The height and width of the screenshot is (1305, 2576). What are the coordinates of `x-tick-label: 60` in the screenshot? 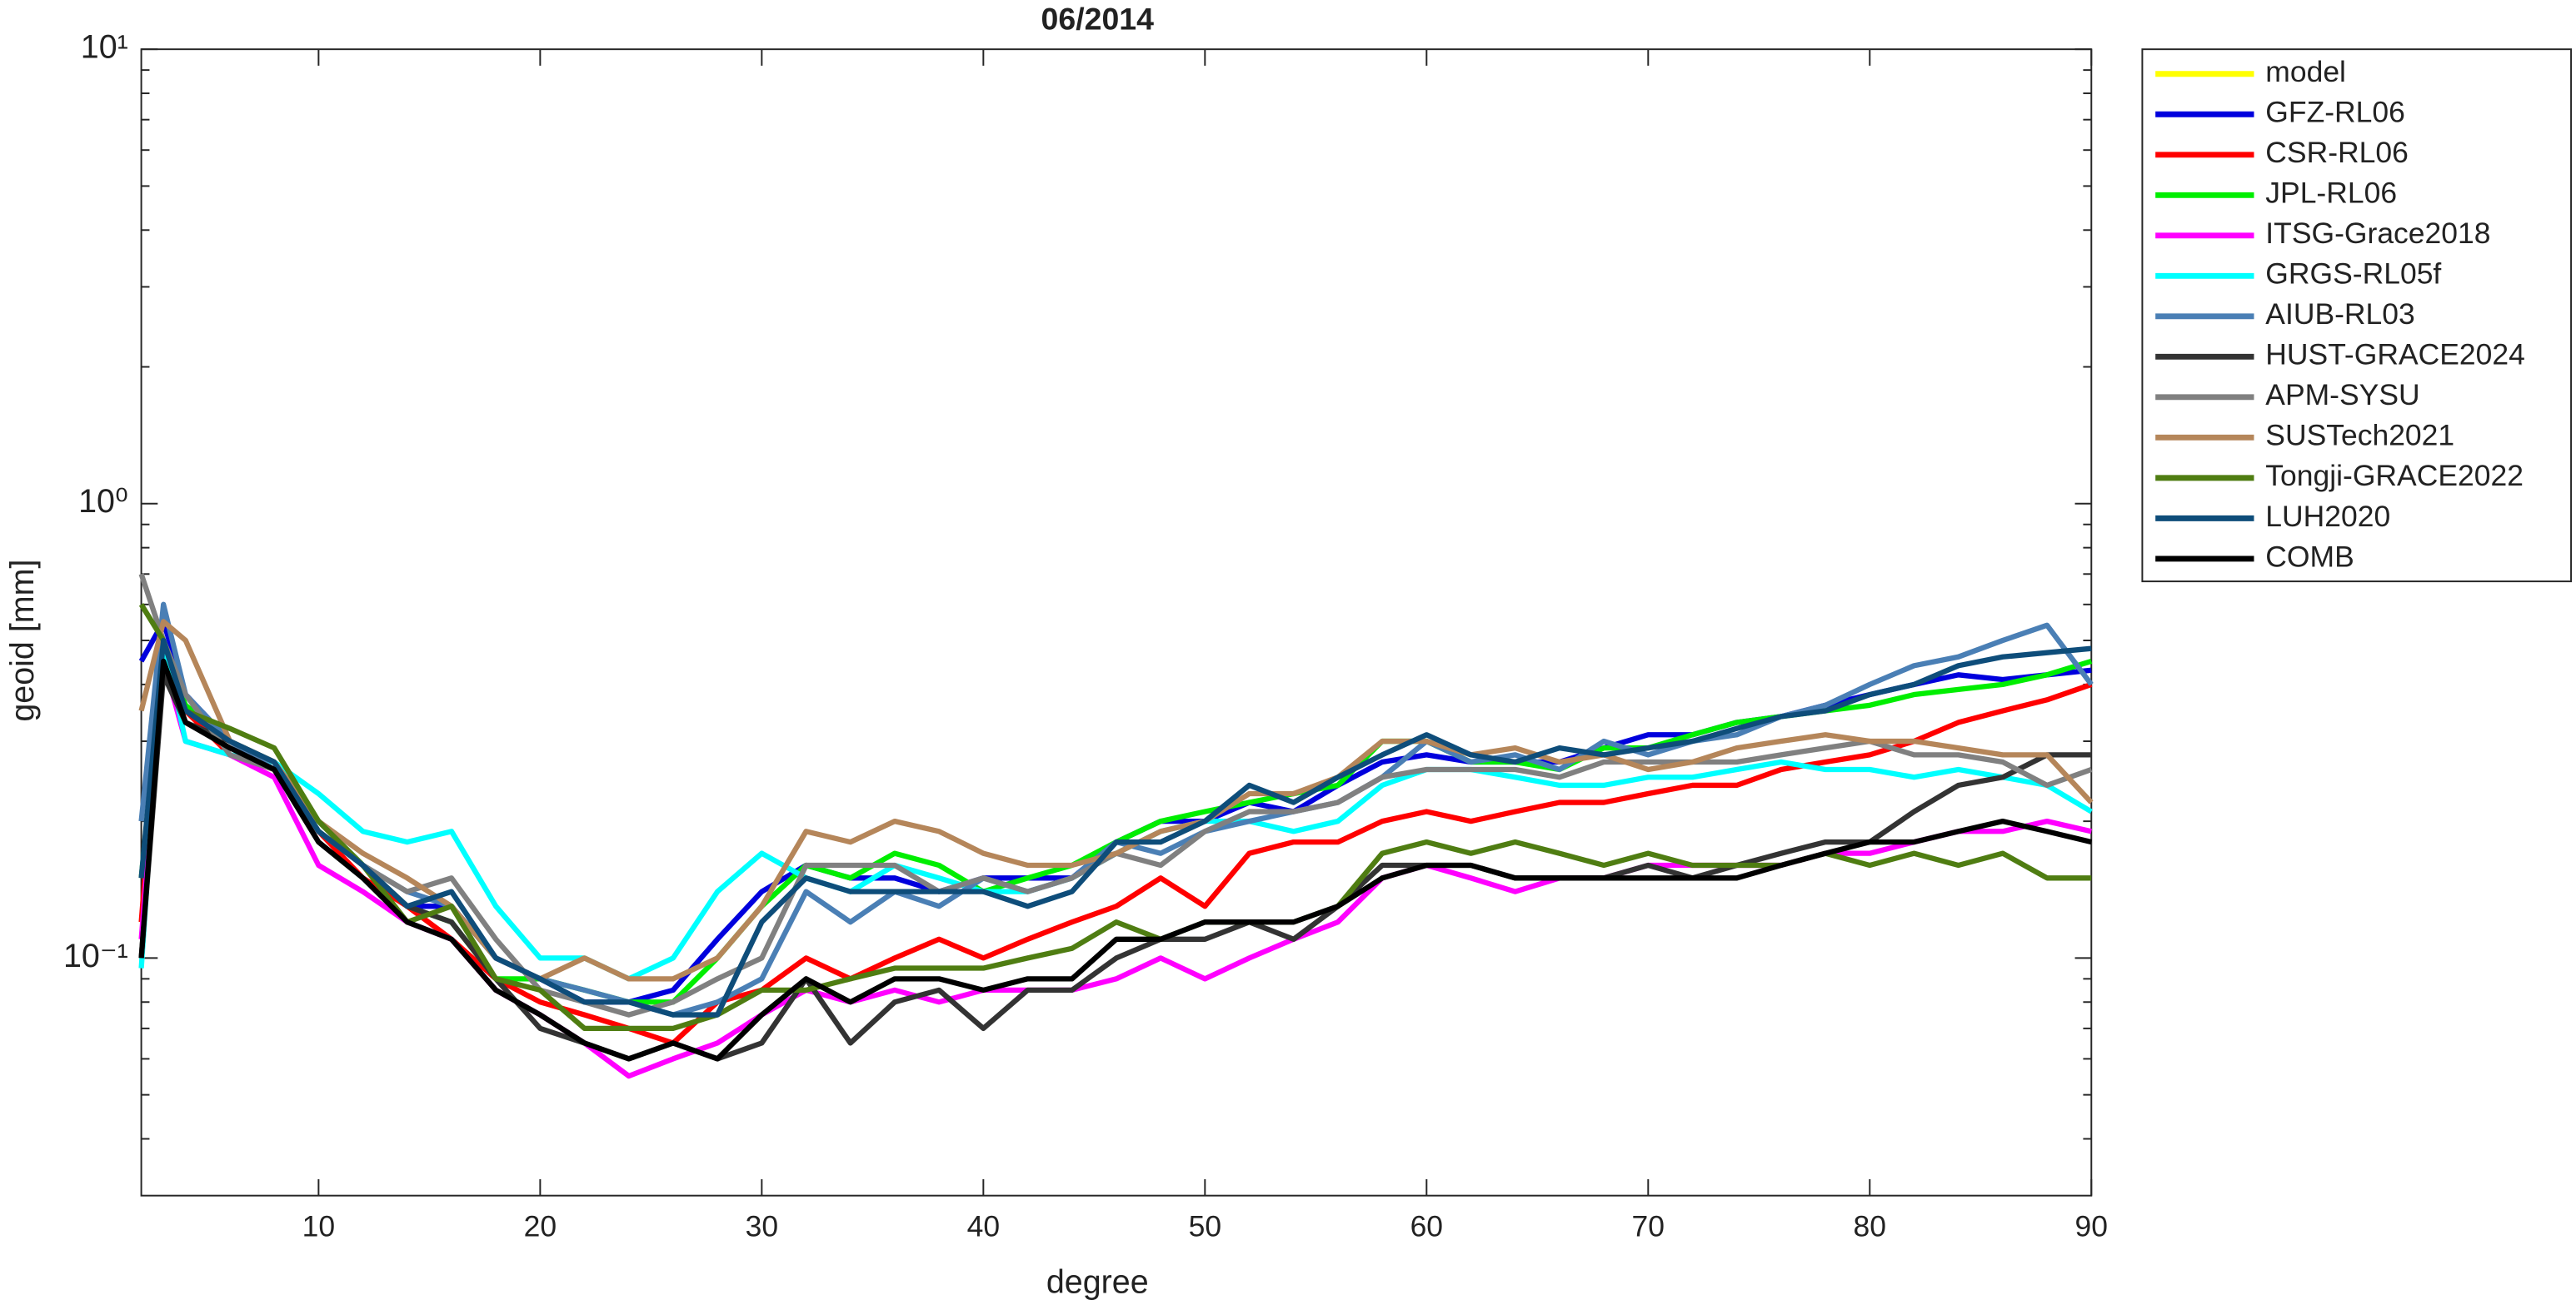 It's located at (1426, 1226).